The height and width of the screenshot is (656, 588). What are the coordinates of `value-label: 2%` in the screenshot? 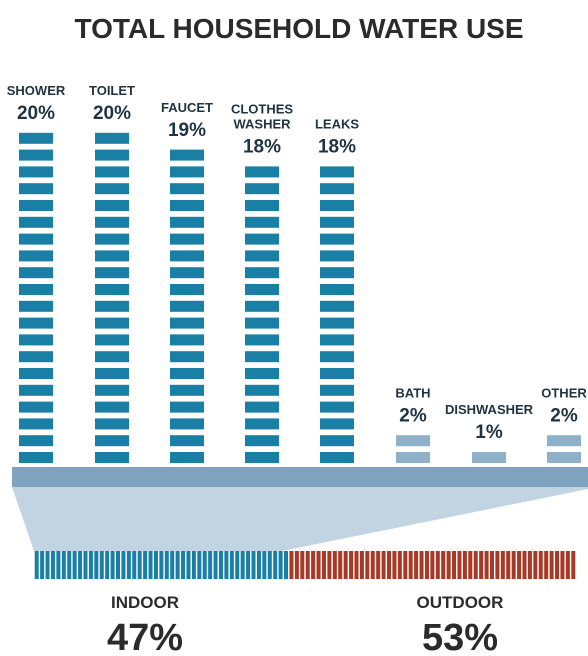 It's located at (564, 415).